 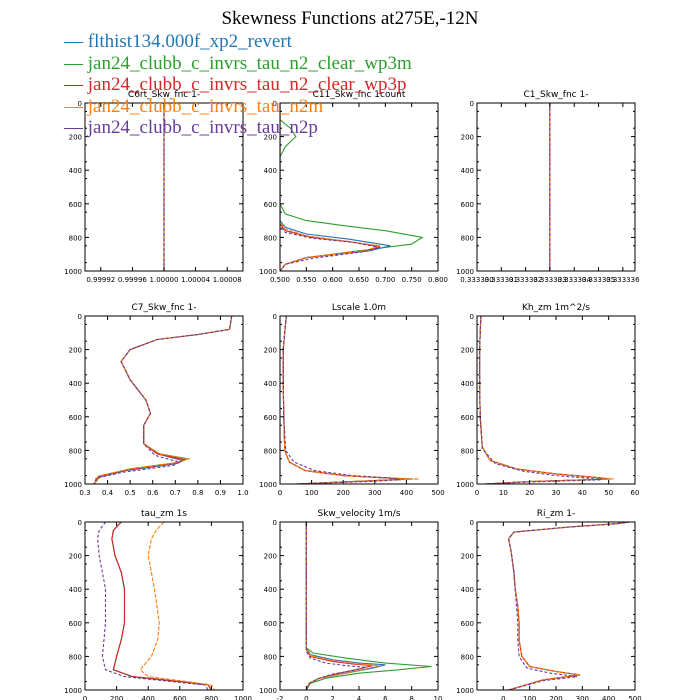 I want to click on x-tick-label: 30, so click(x=556, y=493).